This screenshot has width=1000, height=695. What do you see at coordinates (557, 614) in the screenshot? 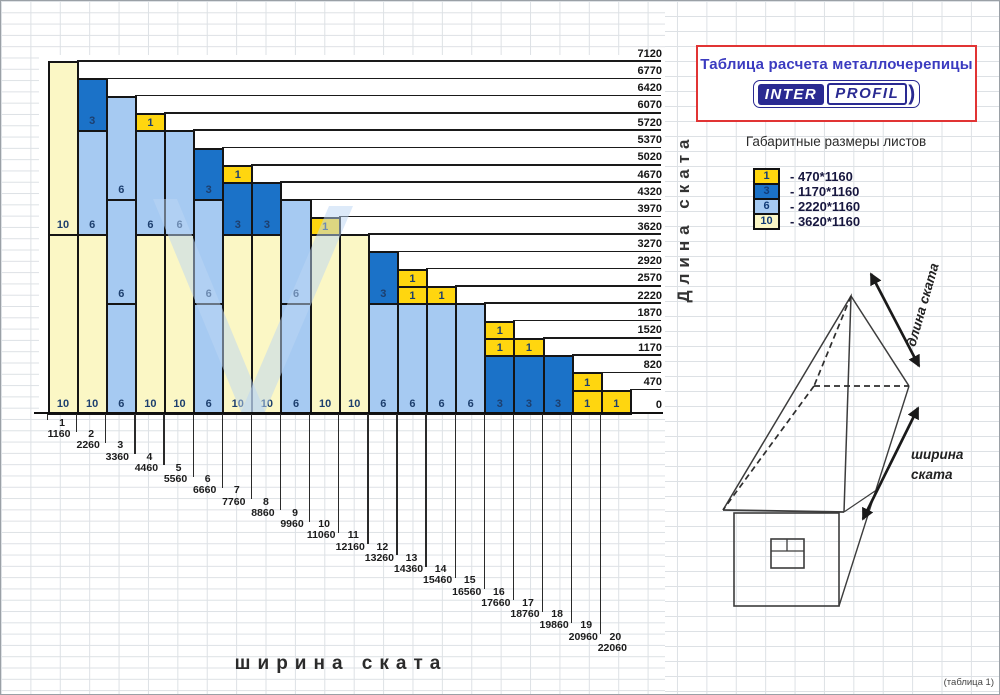
I see `x-tick-index: 18` at bounding box center [557, 614].